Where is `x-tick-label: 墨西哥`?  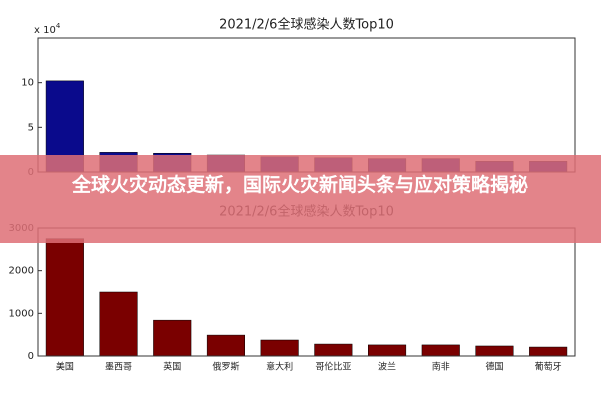 x-tick-label: 墨西哥 is located at coordinates (118, 367).